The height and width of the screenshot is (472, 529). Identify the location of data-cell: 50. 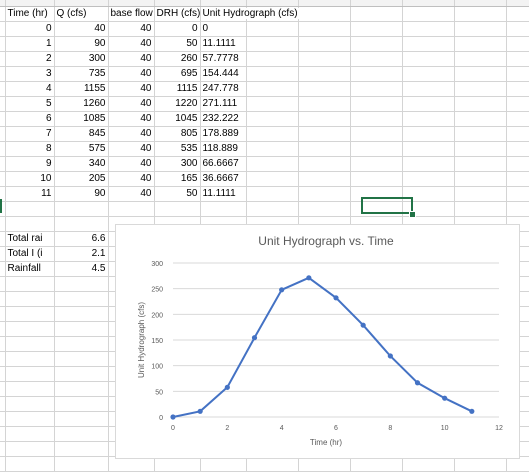
(177, 44).